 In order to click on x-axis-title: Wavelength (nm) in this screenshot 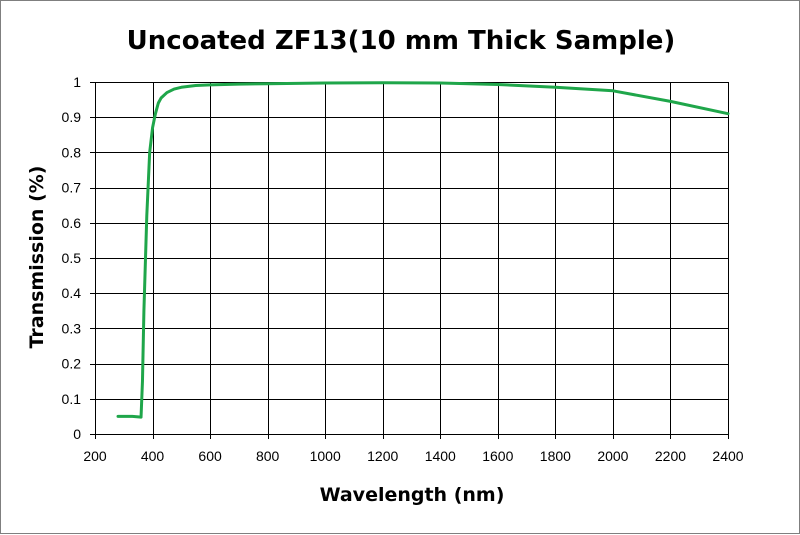, I will do `click(412, 495)`.